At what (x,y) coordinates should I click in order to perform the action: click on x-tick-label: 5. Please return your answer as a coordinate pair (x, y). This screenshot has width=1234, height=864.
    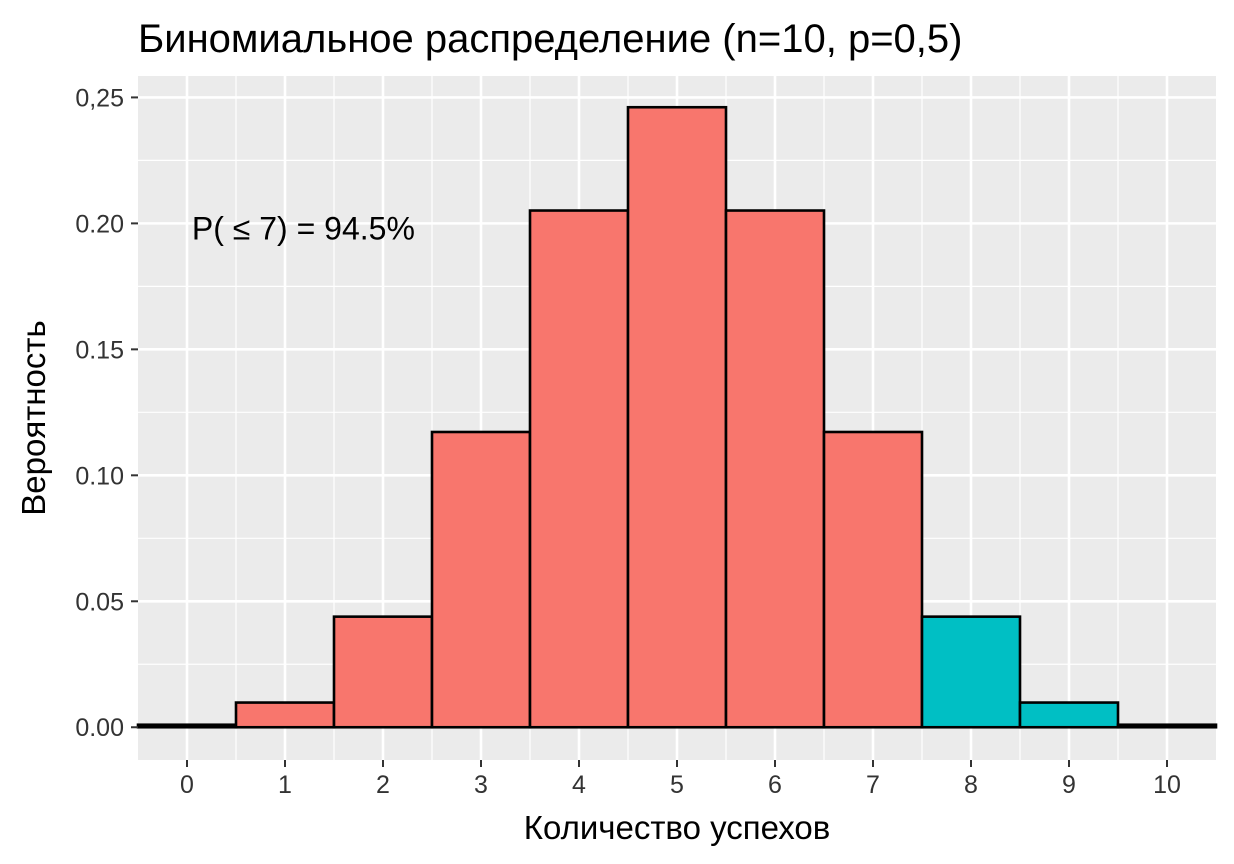
    Looking at the image, I should click on (677, 785).